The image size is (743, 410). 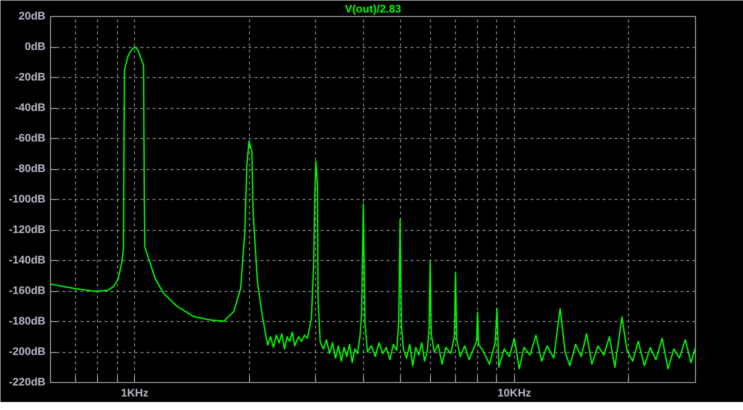 What do you see at coordinates (515, 394) in the screenshot?
I see `x-tick-label: 10KHz` at bounding box center [515, 394].